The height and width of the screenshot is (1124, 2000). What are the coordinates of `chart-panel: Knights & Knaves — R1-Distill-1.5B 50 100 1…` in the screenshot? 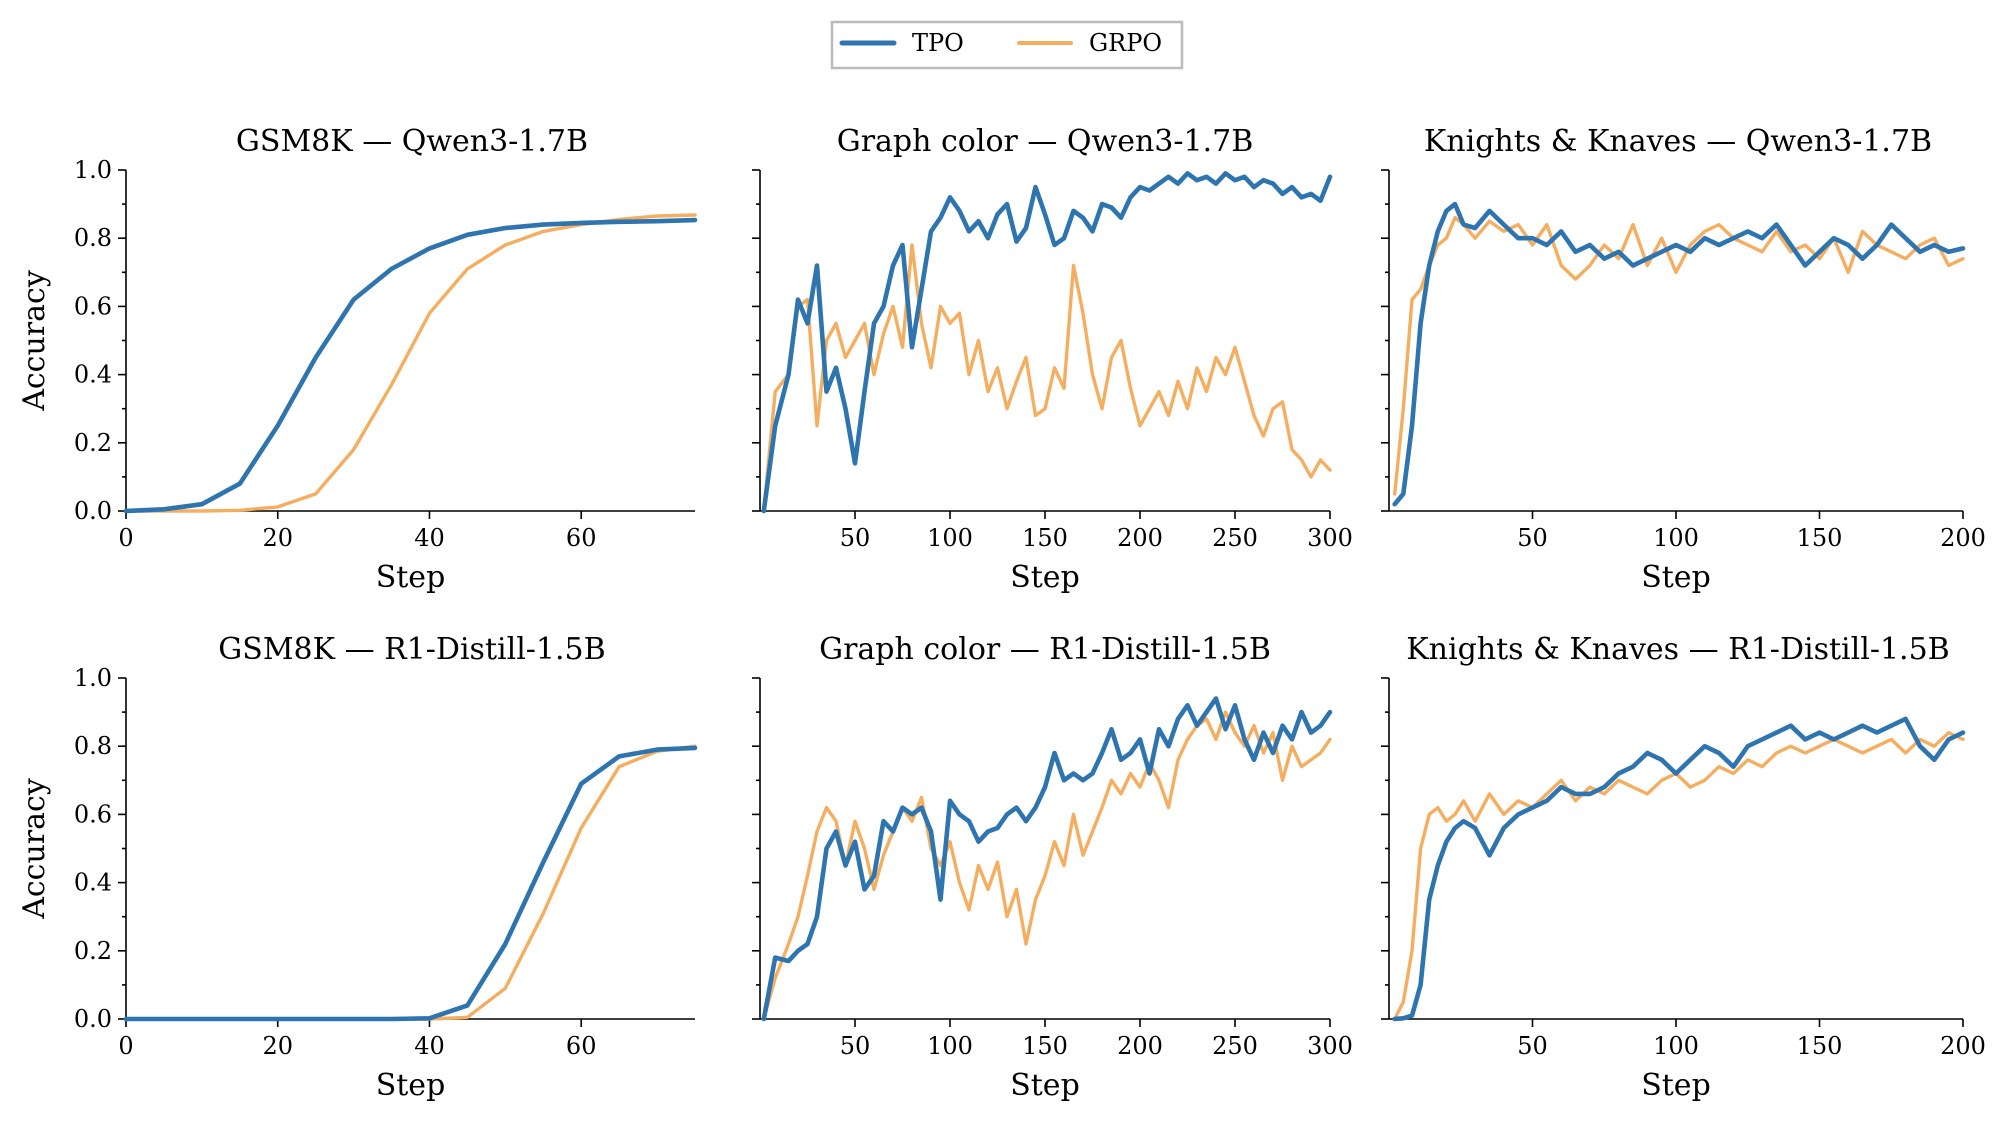 It's located at (1683, 867).